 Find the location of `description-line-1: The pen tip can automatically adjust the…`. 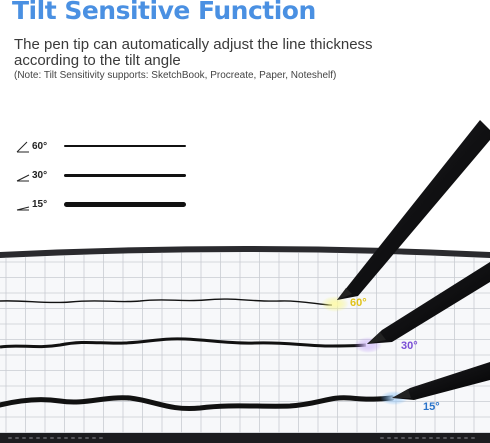

description-line-1: The pen tip can automatically adjust the… is located at coordinates (193, 44).